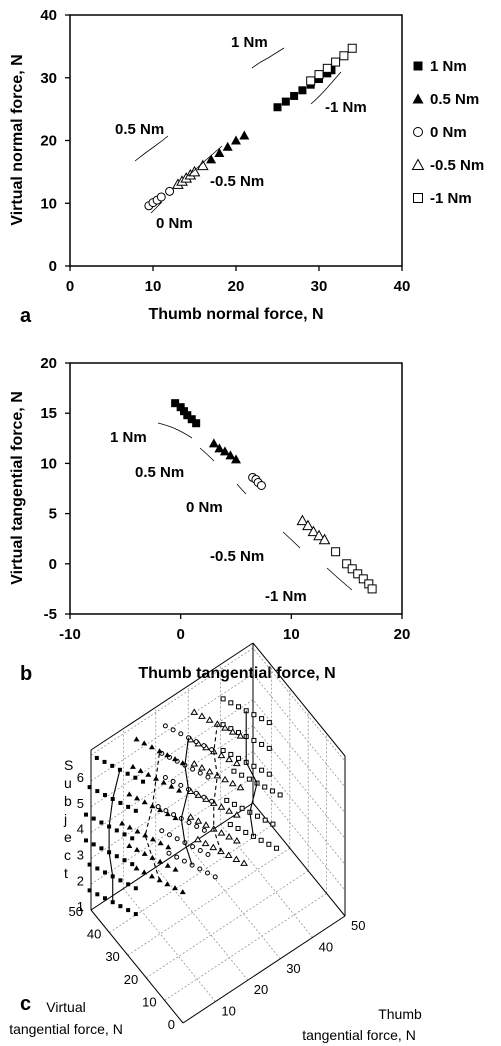 This screenshot has width=501, height=1046. Describe the element at coordinates (68, 837) in the screenshot. I see `z-title-letter: e` at that location.